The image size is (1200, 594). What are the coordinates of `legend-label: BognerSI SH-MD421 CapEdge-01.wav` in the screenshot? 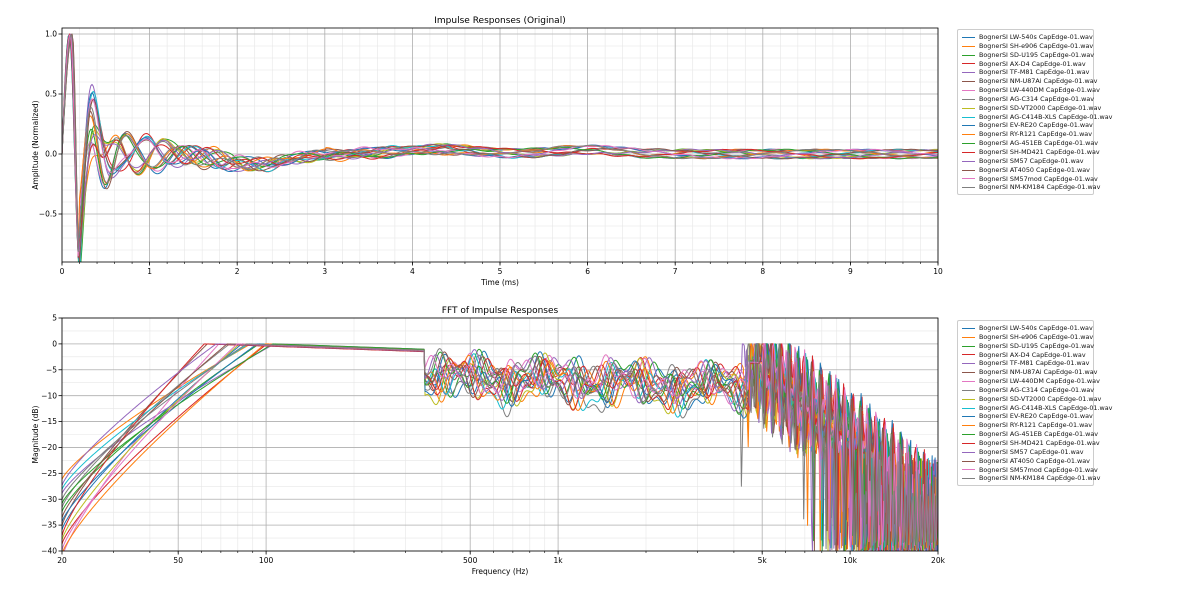 It's located at (1039, 442).